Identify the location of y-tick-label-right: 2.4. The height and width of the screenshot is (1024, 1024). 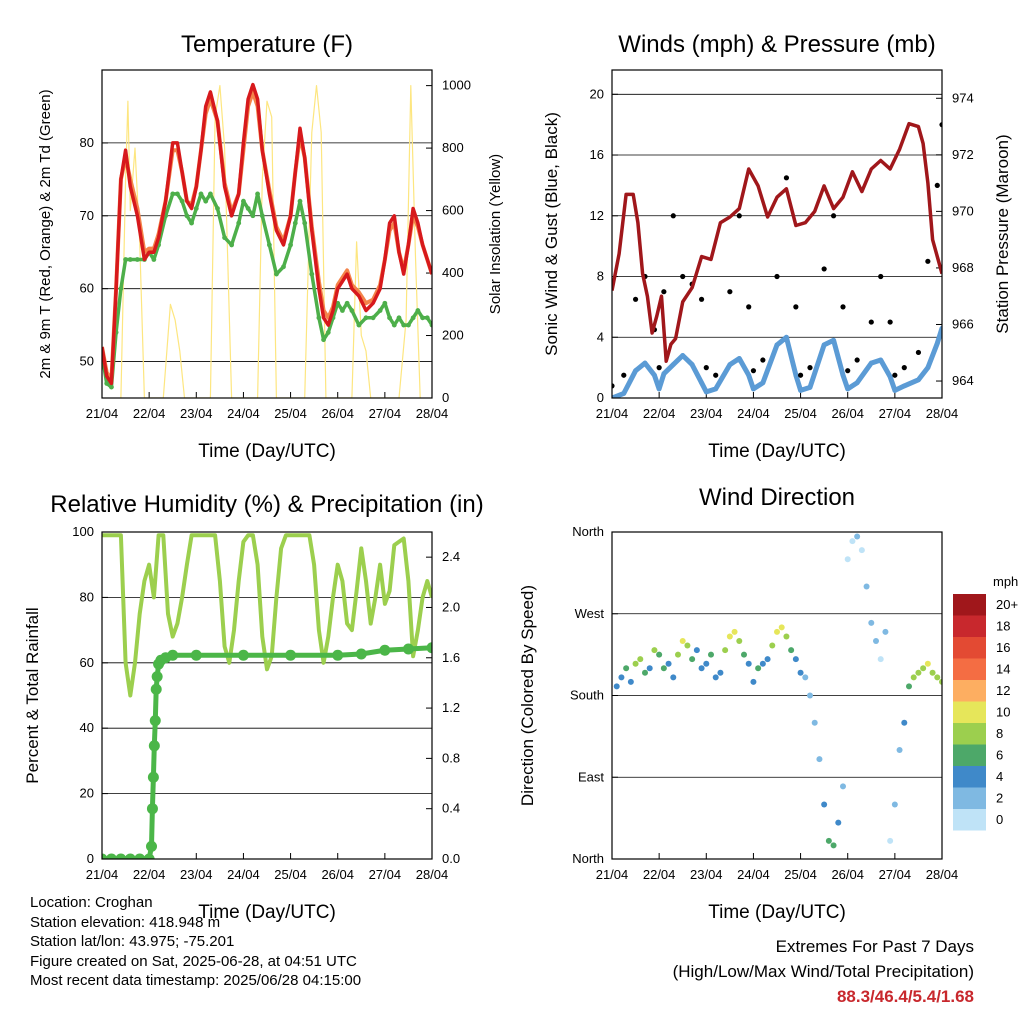
(451, 556).